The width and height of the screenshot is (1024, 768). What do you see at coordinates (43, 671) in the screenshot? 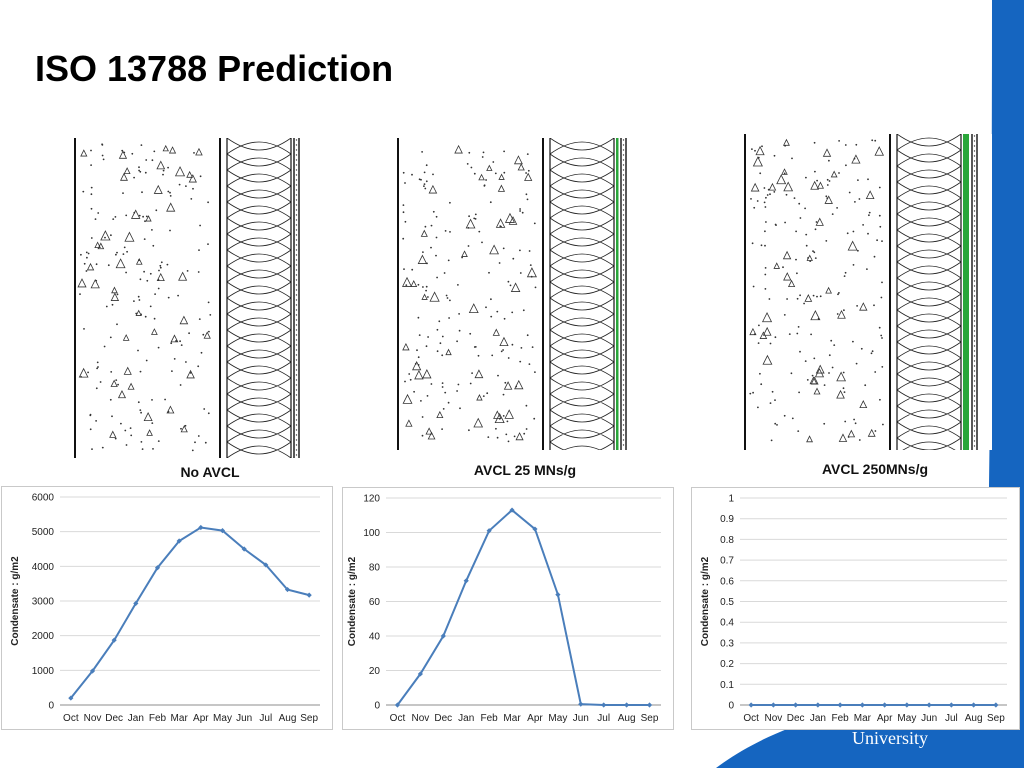
I see `y-tick-label: 1000` at bounding box center [43, 671].